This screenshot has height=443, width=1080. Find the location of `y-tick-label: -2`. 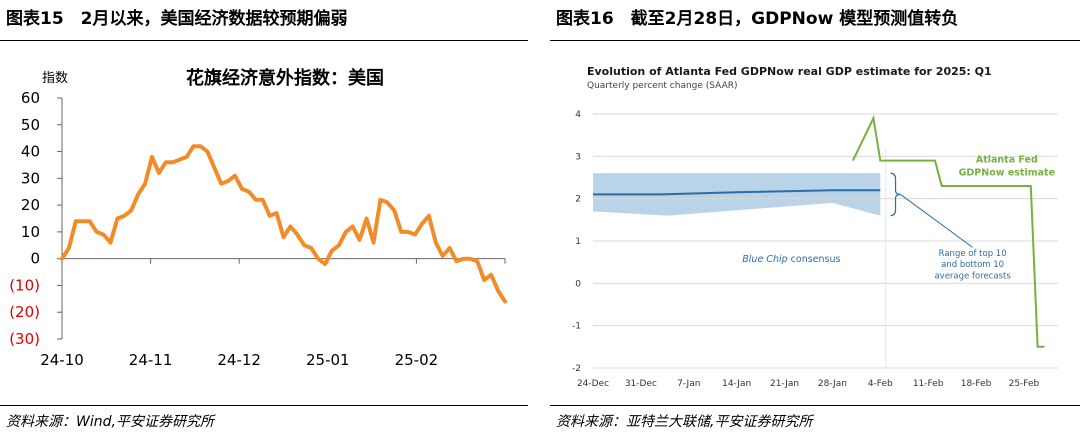

y-tick-label: -2 is located at coordinates (576, 369).